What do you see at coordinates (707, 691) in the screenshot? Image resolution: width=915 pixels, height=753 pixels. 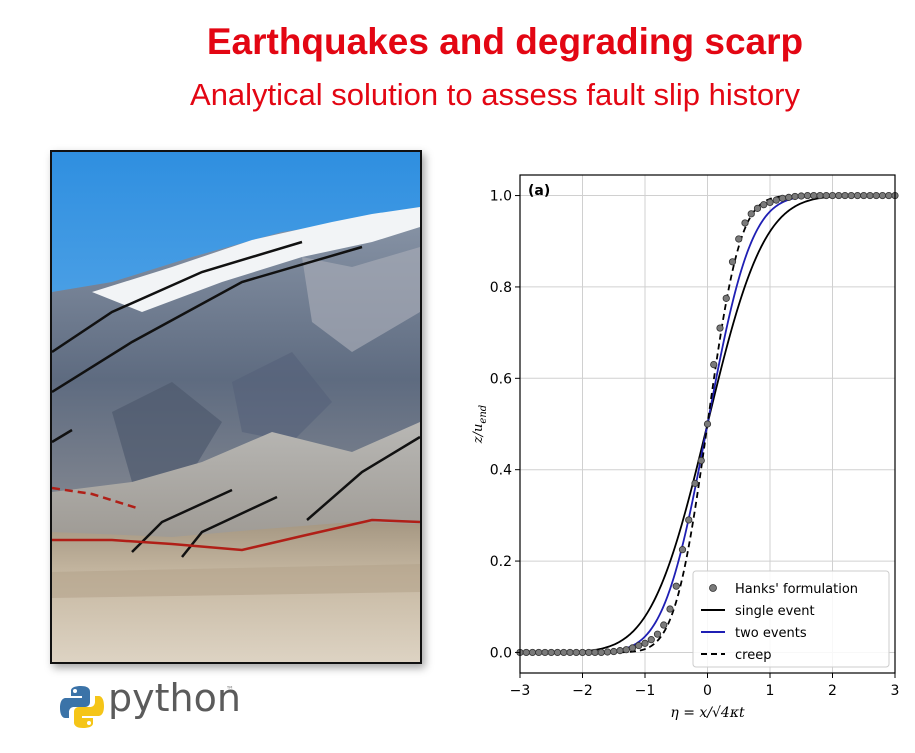 I see `x-tick-label: 0` at bounding box center [707, 691].